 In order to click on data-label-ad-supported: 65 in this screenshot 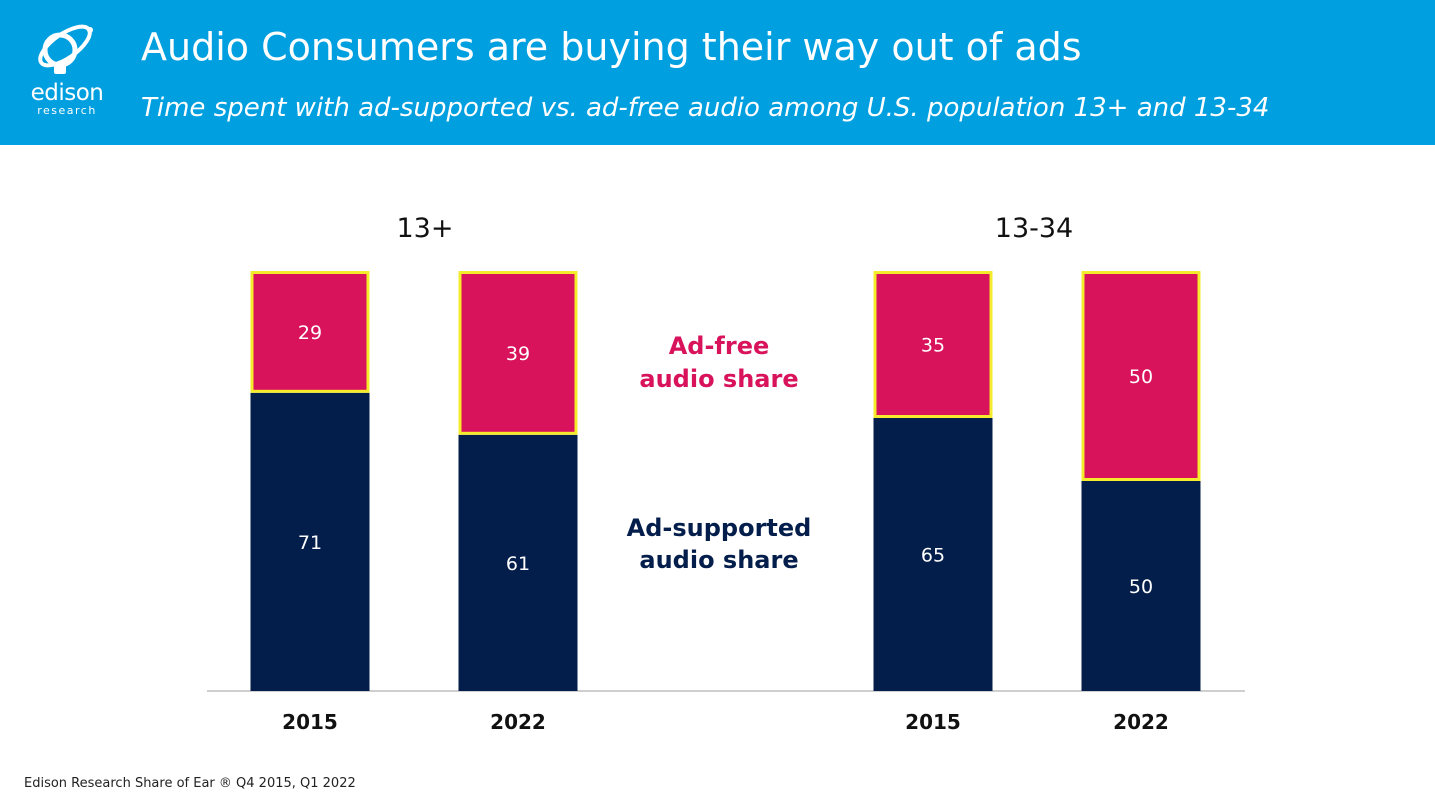, I will do `click(933, 556)`.